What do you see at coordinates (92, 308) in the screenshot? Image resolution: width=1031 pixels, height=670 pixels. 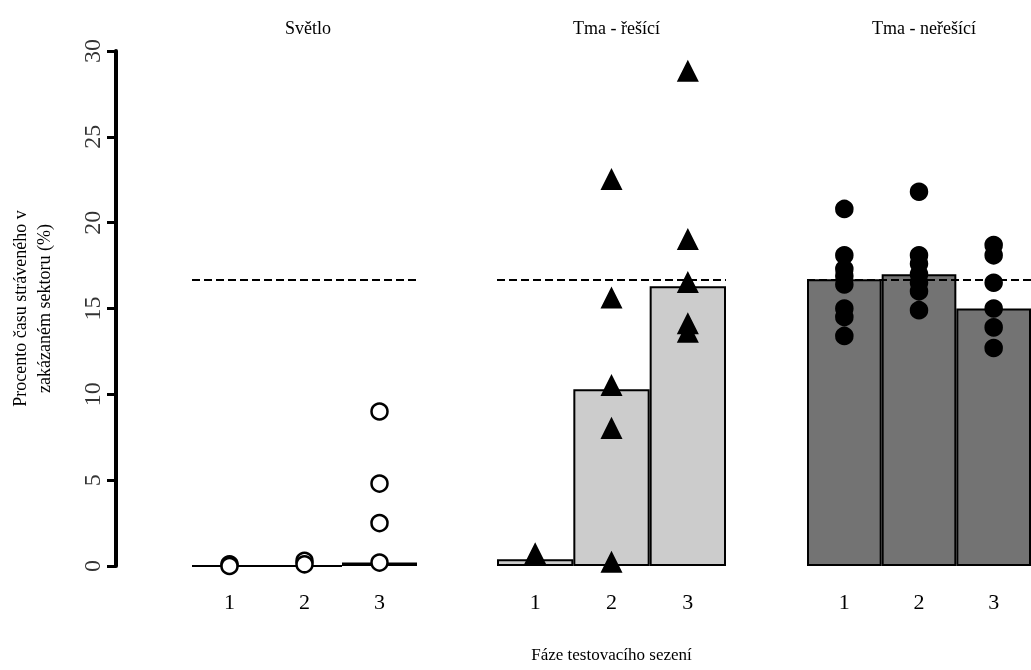 I see `y-tick-label: 15` at bounding box center [92, 308].